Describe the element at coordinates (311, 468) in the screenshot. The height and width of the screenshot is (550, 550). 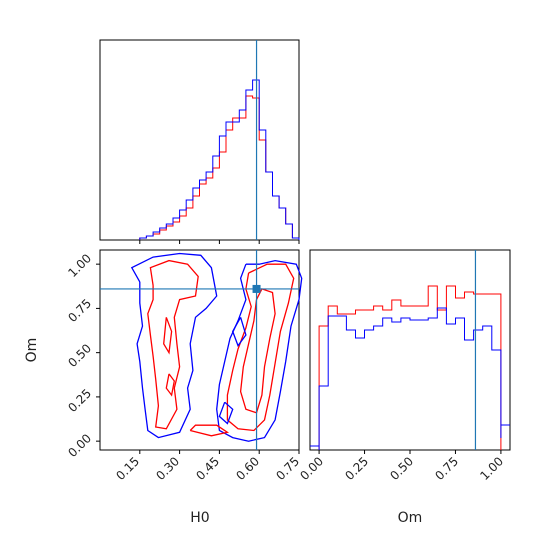
I see `om-x-tick-label: 0.00` at that location.